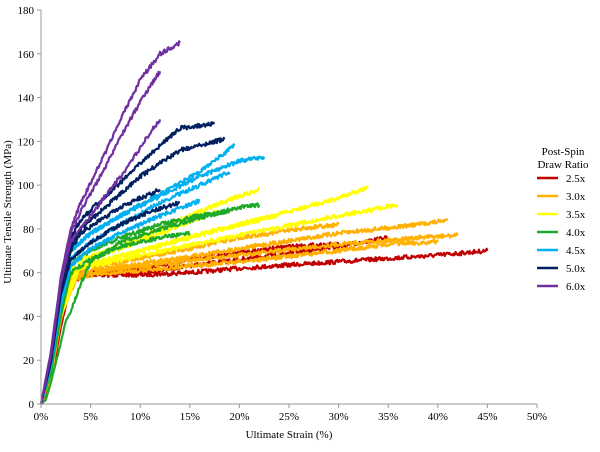 Image resolution: width=600 pixels, height=452 pixels. Describe the element at coordinates (190, 417) in the screenshot. I see `x-tick-label: 15%` at that location.